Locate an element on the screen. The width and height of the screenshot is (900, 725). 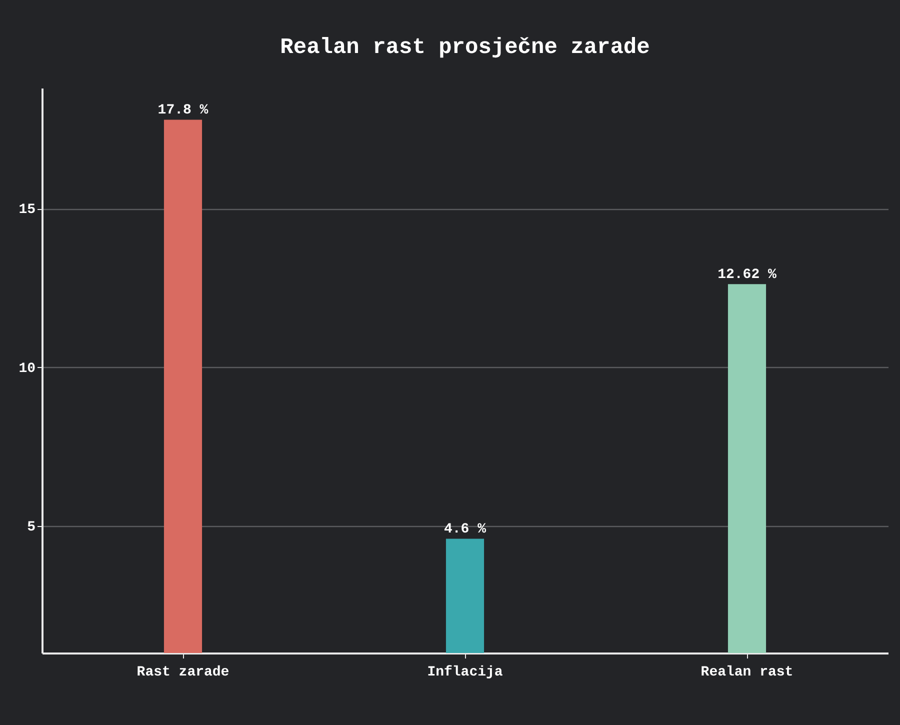
y-tick-label: 15 is located at coordinates (27, 210).